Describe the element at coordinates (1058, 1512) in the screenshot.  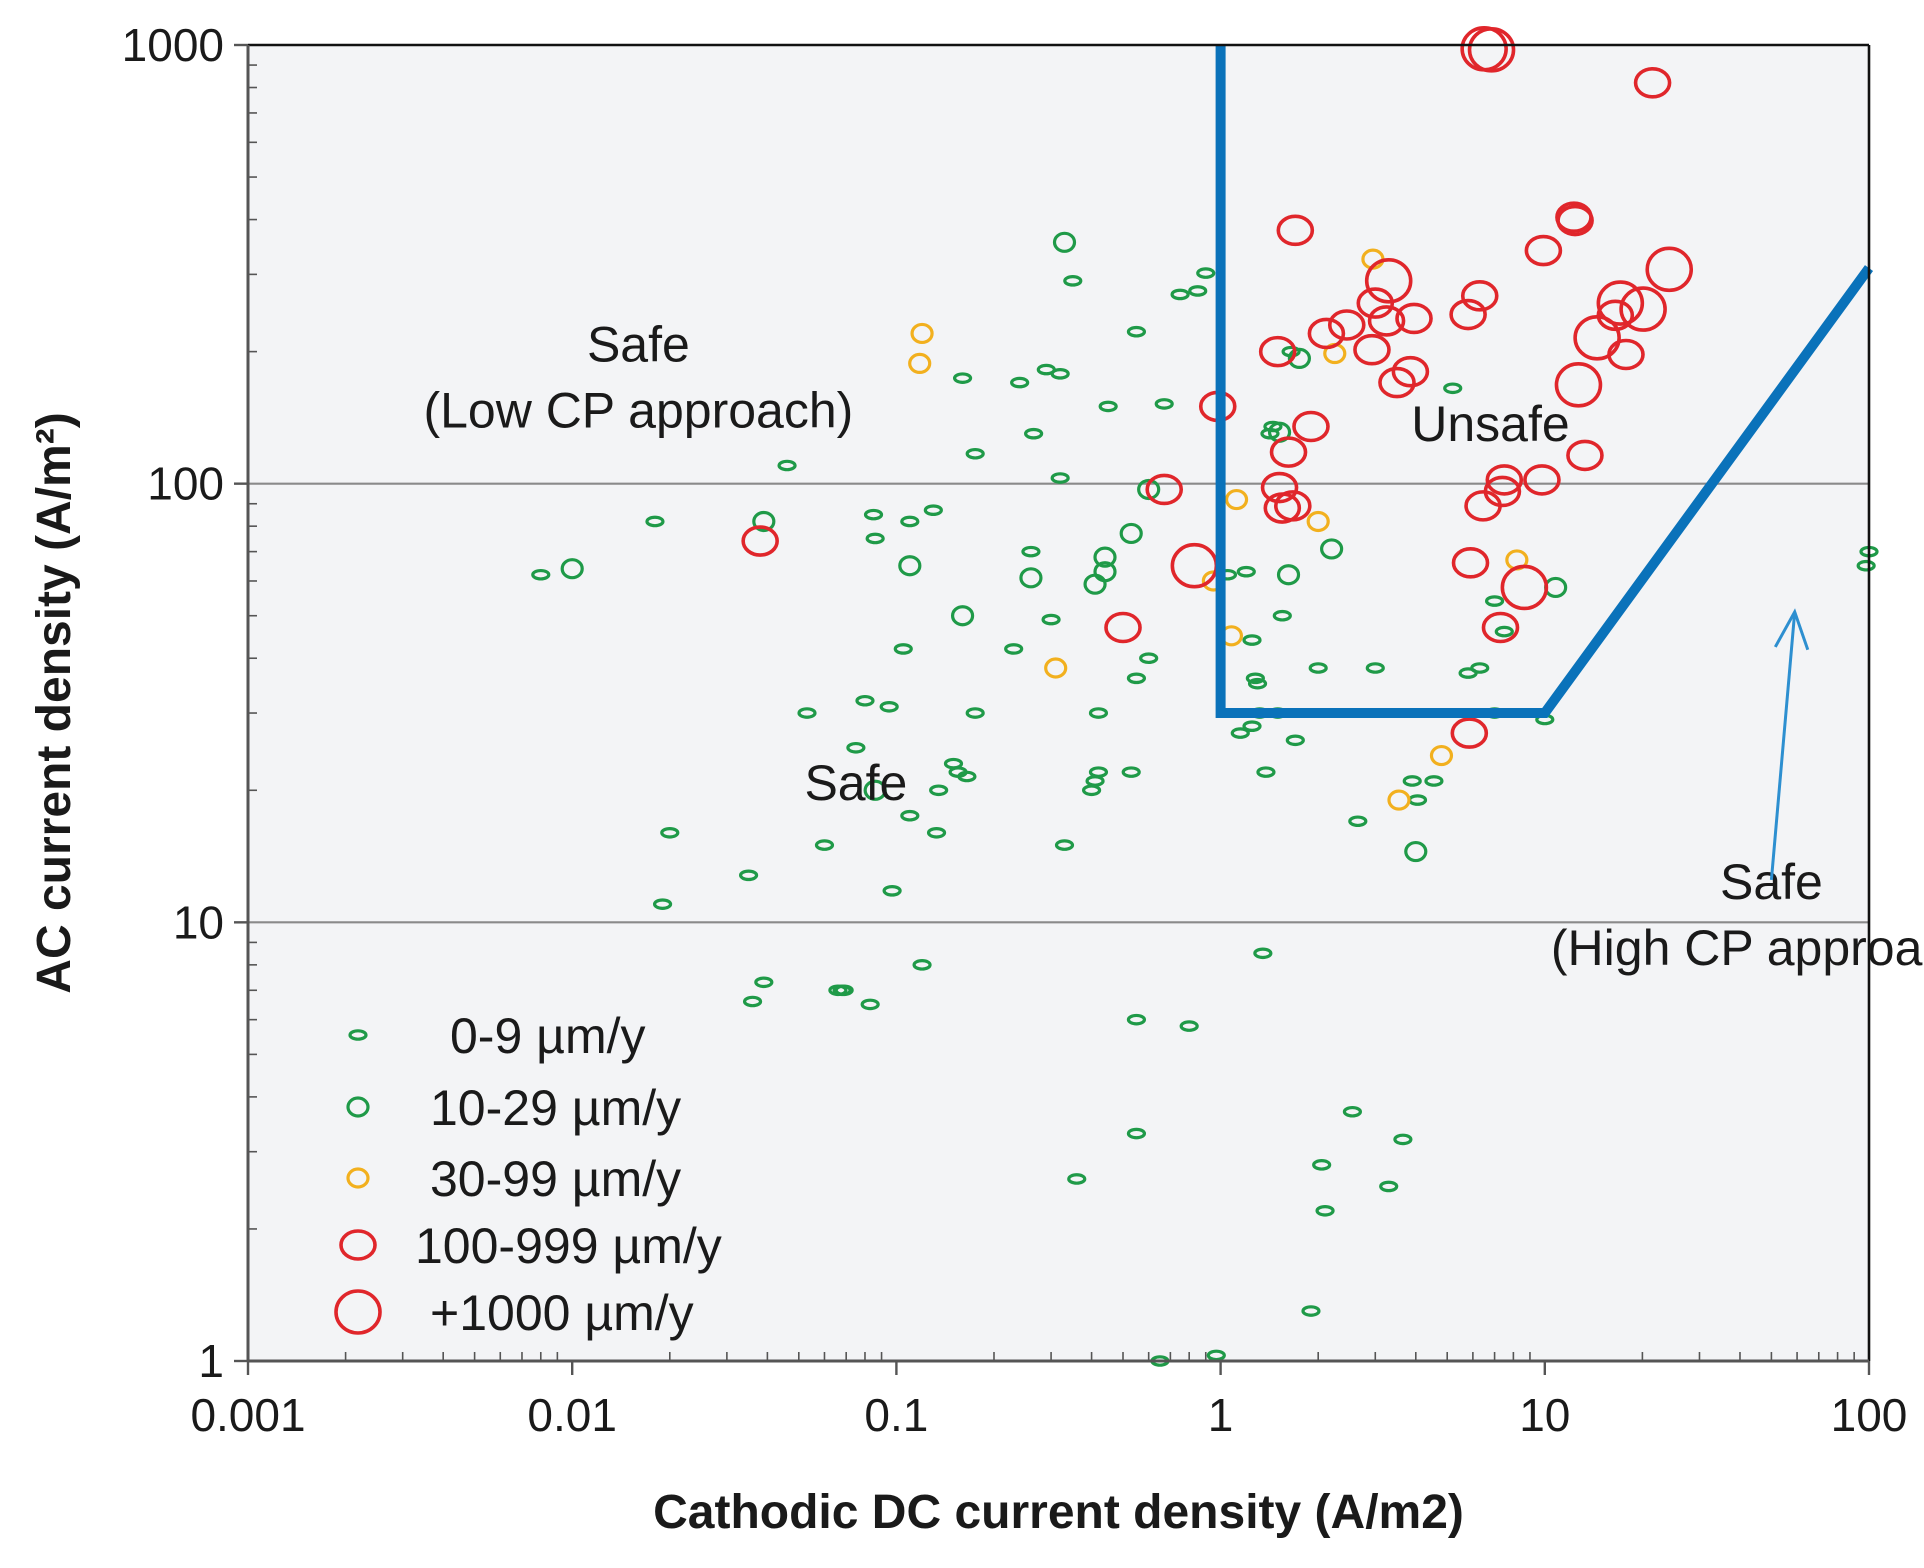
I see `x-axis-title: Cathodic DC current density (A/m2)` at that location.